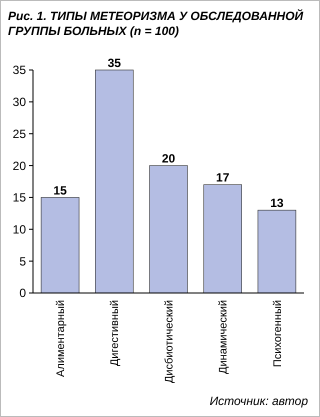  I want to click on data-label: 20, so click(169, 159).